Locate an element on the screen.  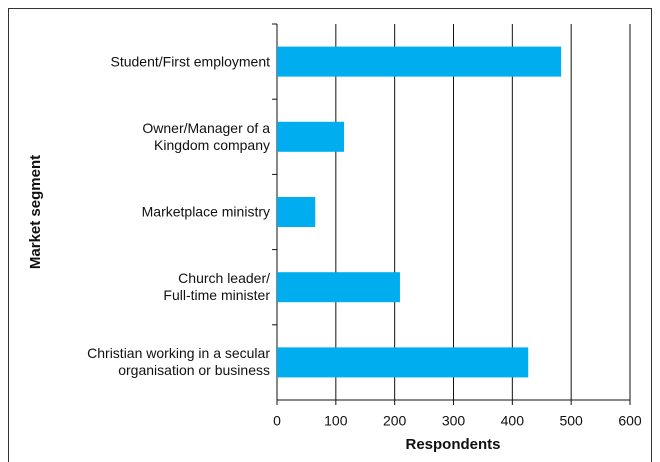
x-tick-label: 500 is located at coordinates (571, 421).